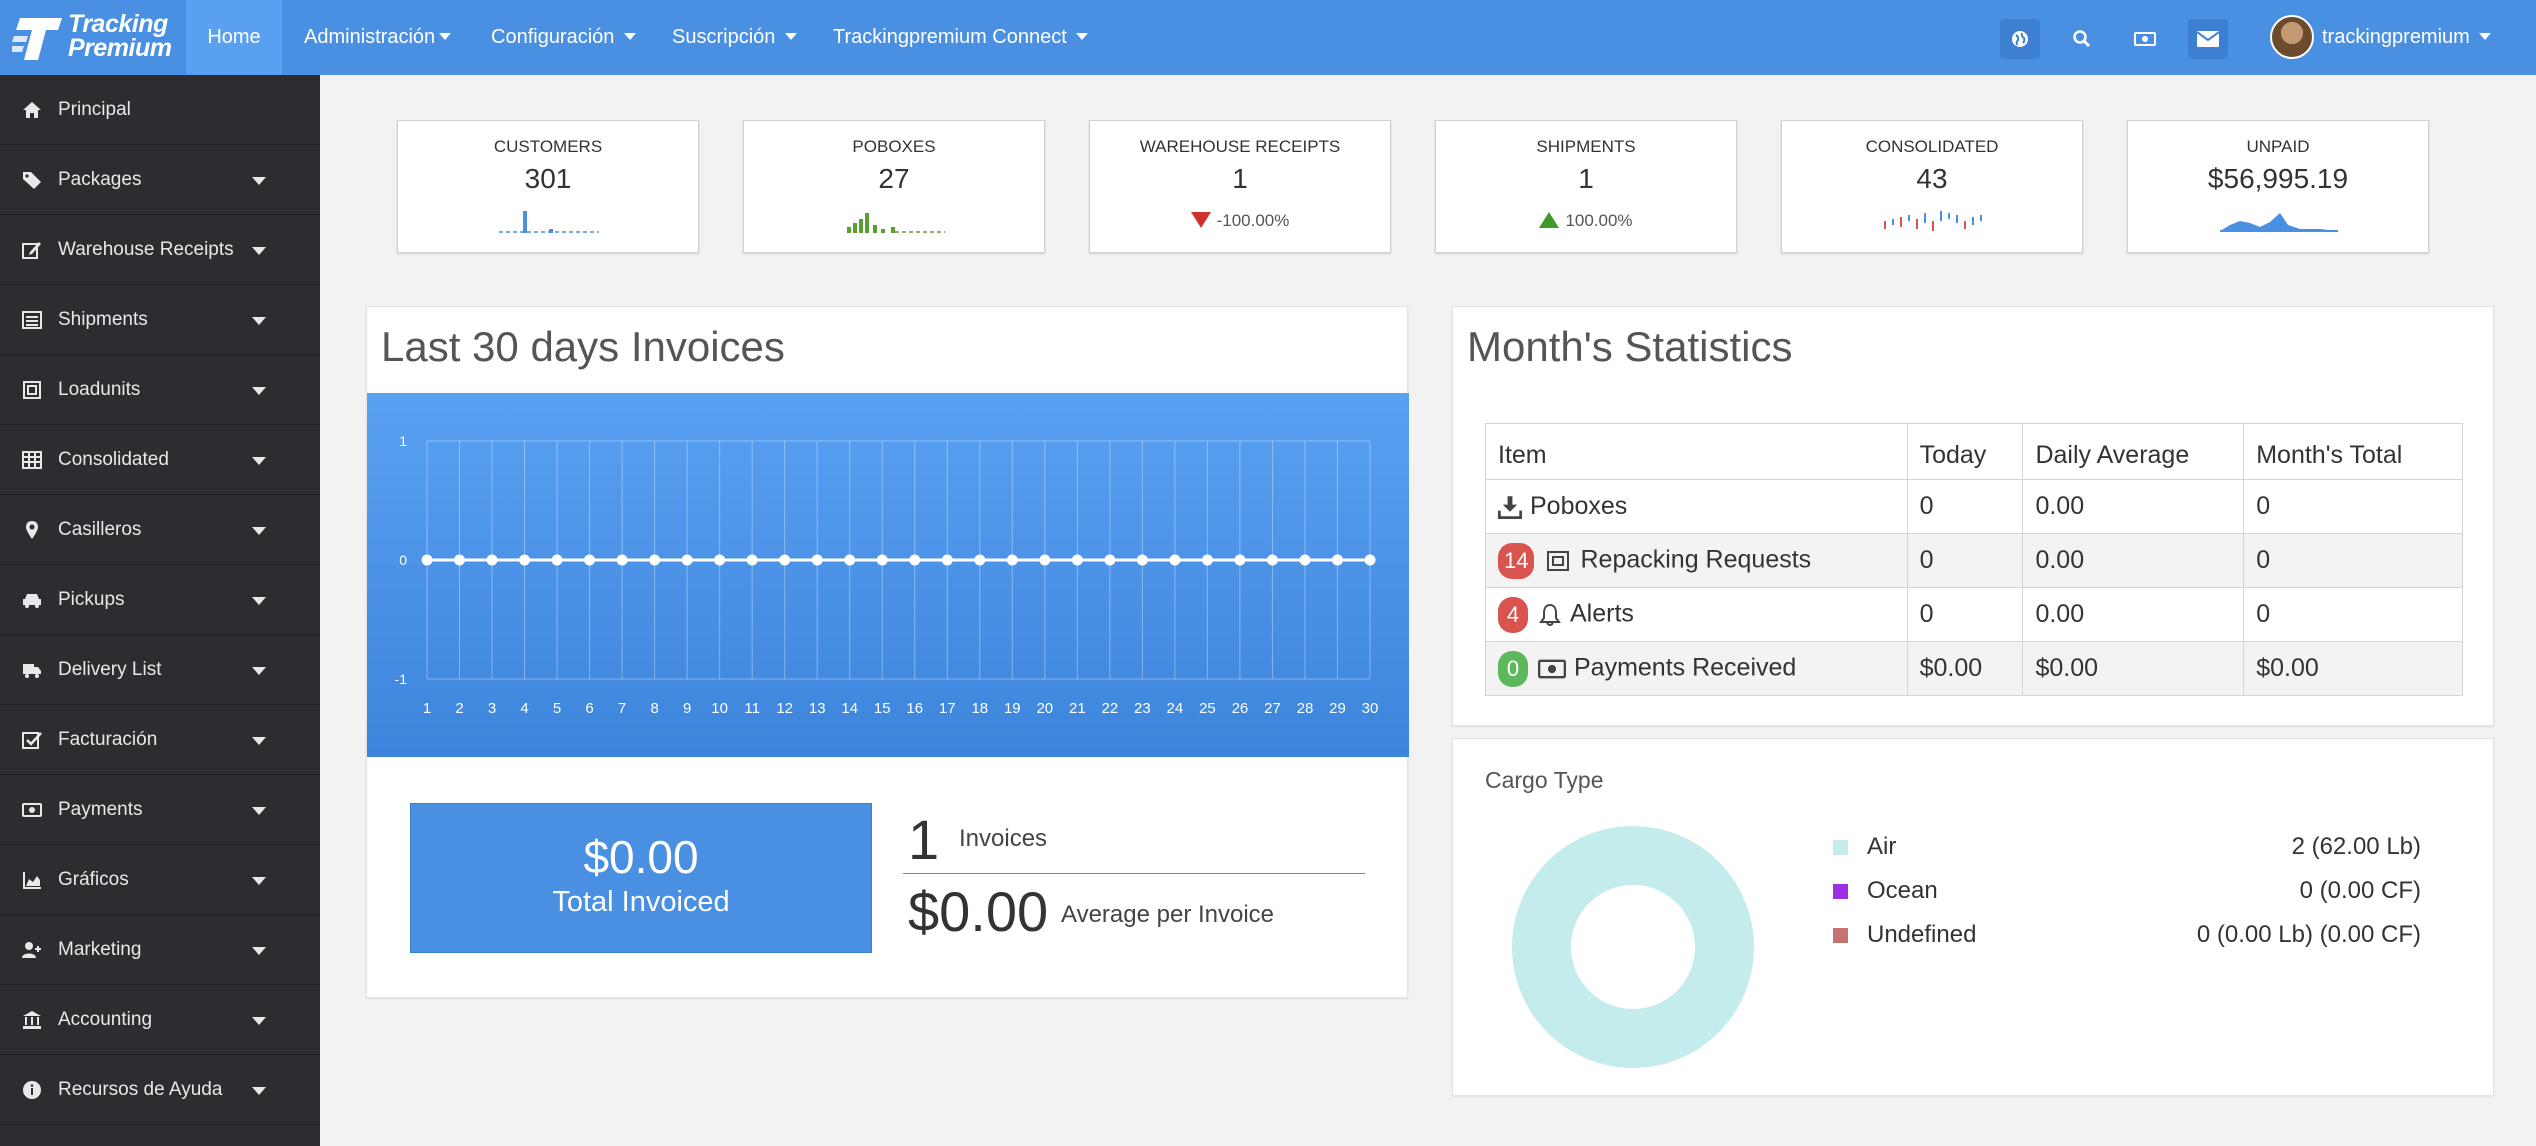 The width and height of the screenshot is (2536, 1146). I want to click on x-tick-label: 7, so click(622, 708).